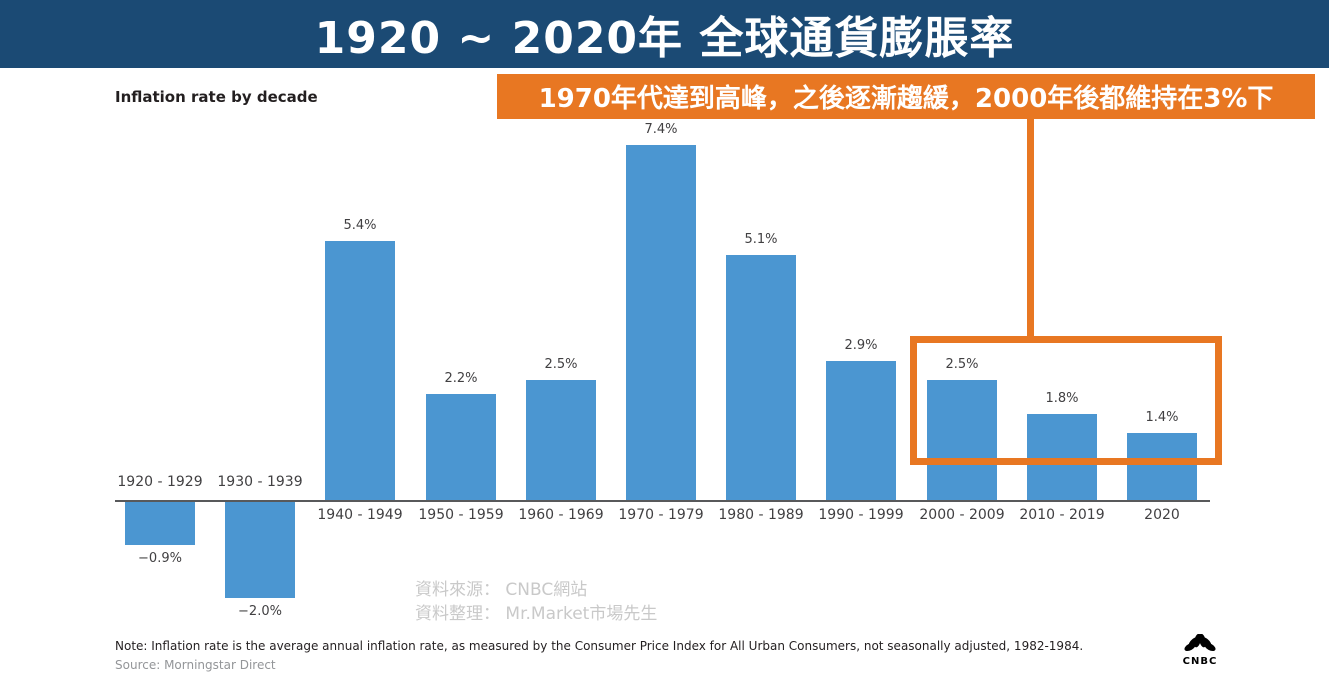  What do you see at coordinates (664, 38) in the screenshot?
I see `page-title: 1920 ~ 2020年 全球通貨膨脹率` at bounding box center [664, 38].